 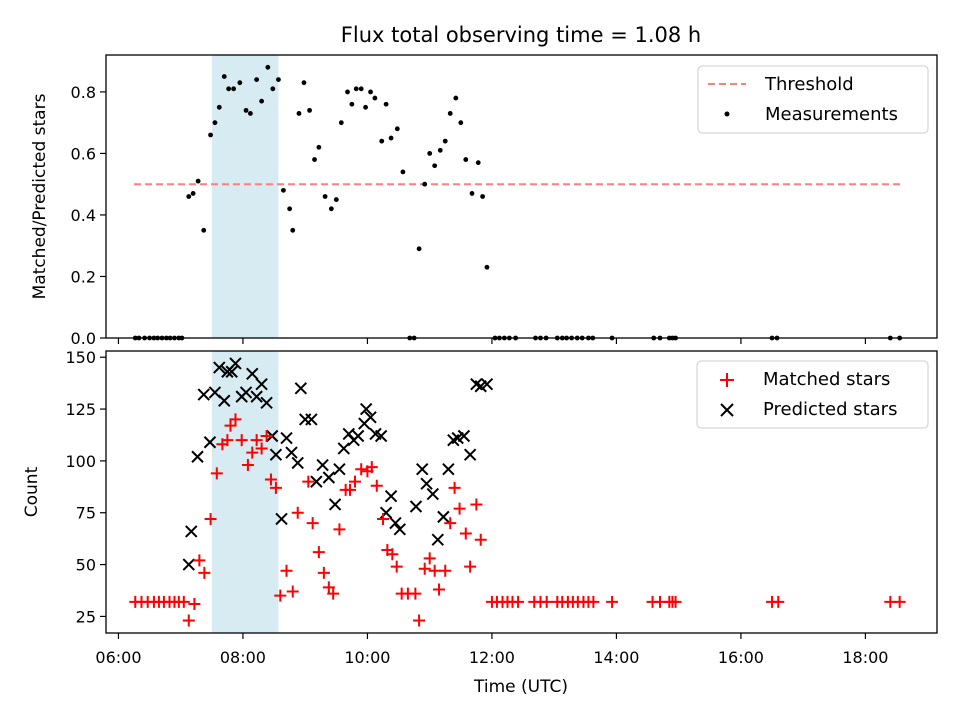 I want to click on bottom-legend-box, so click(x=812, y=394).